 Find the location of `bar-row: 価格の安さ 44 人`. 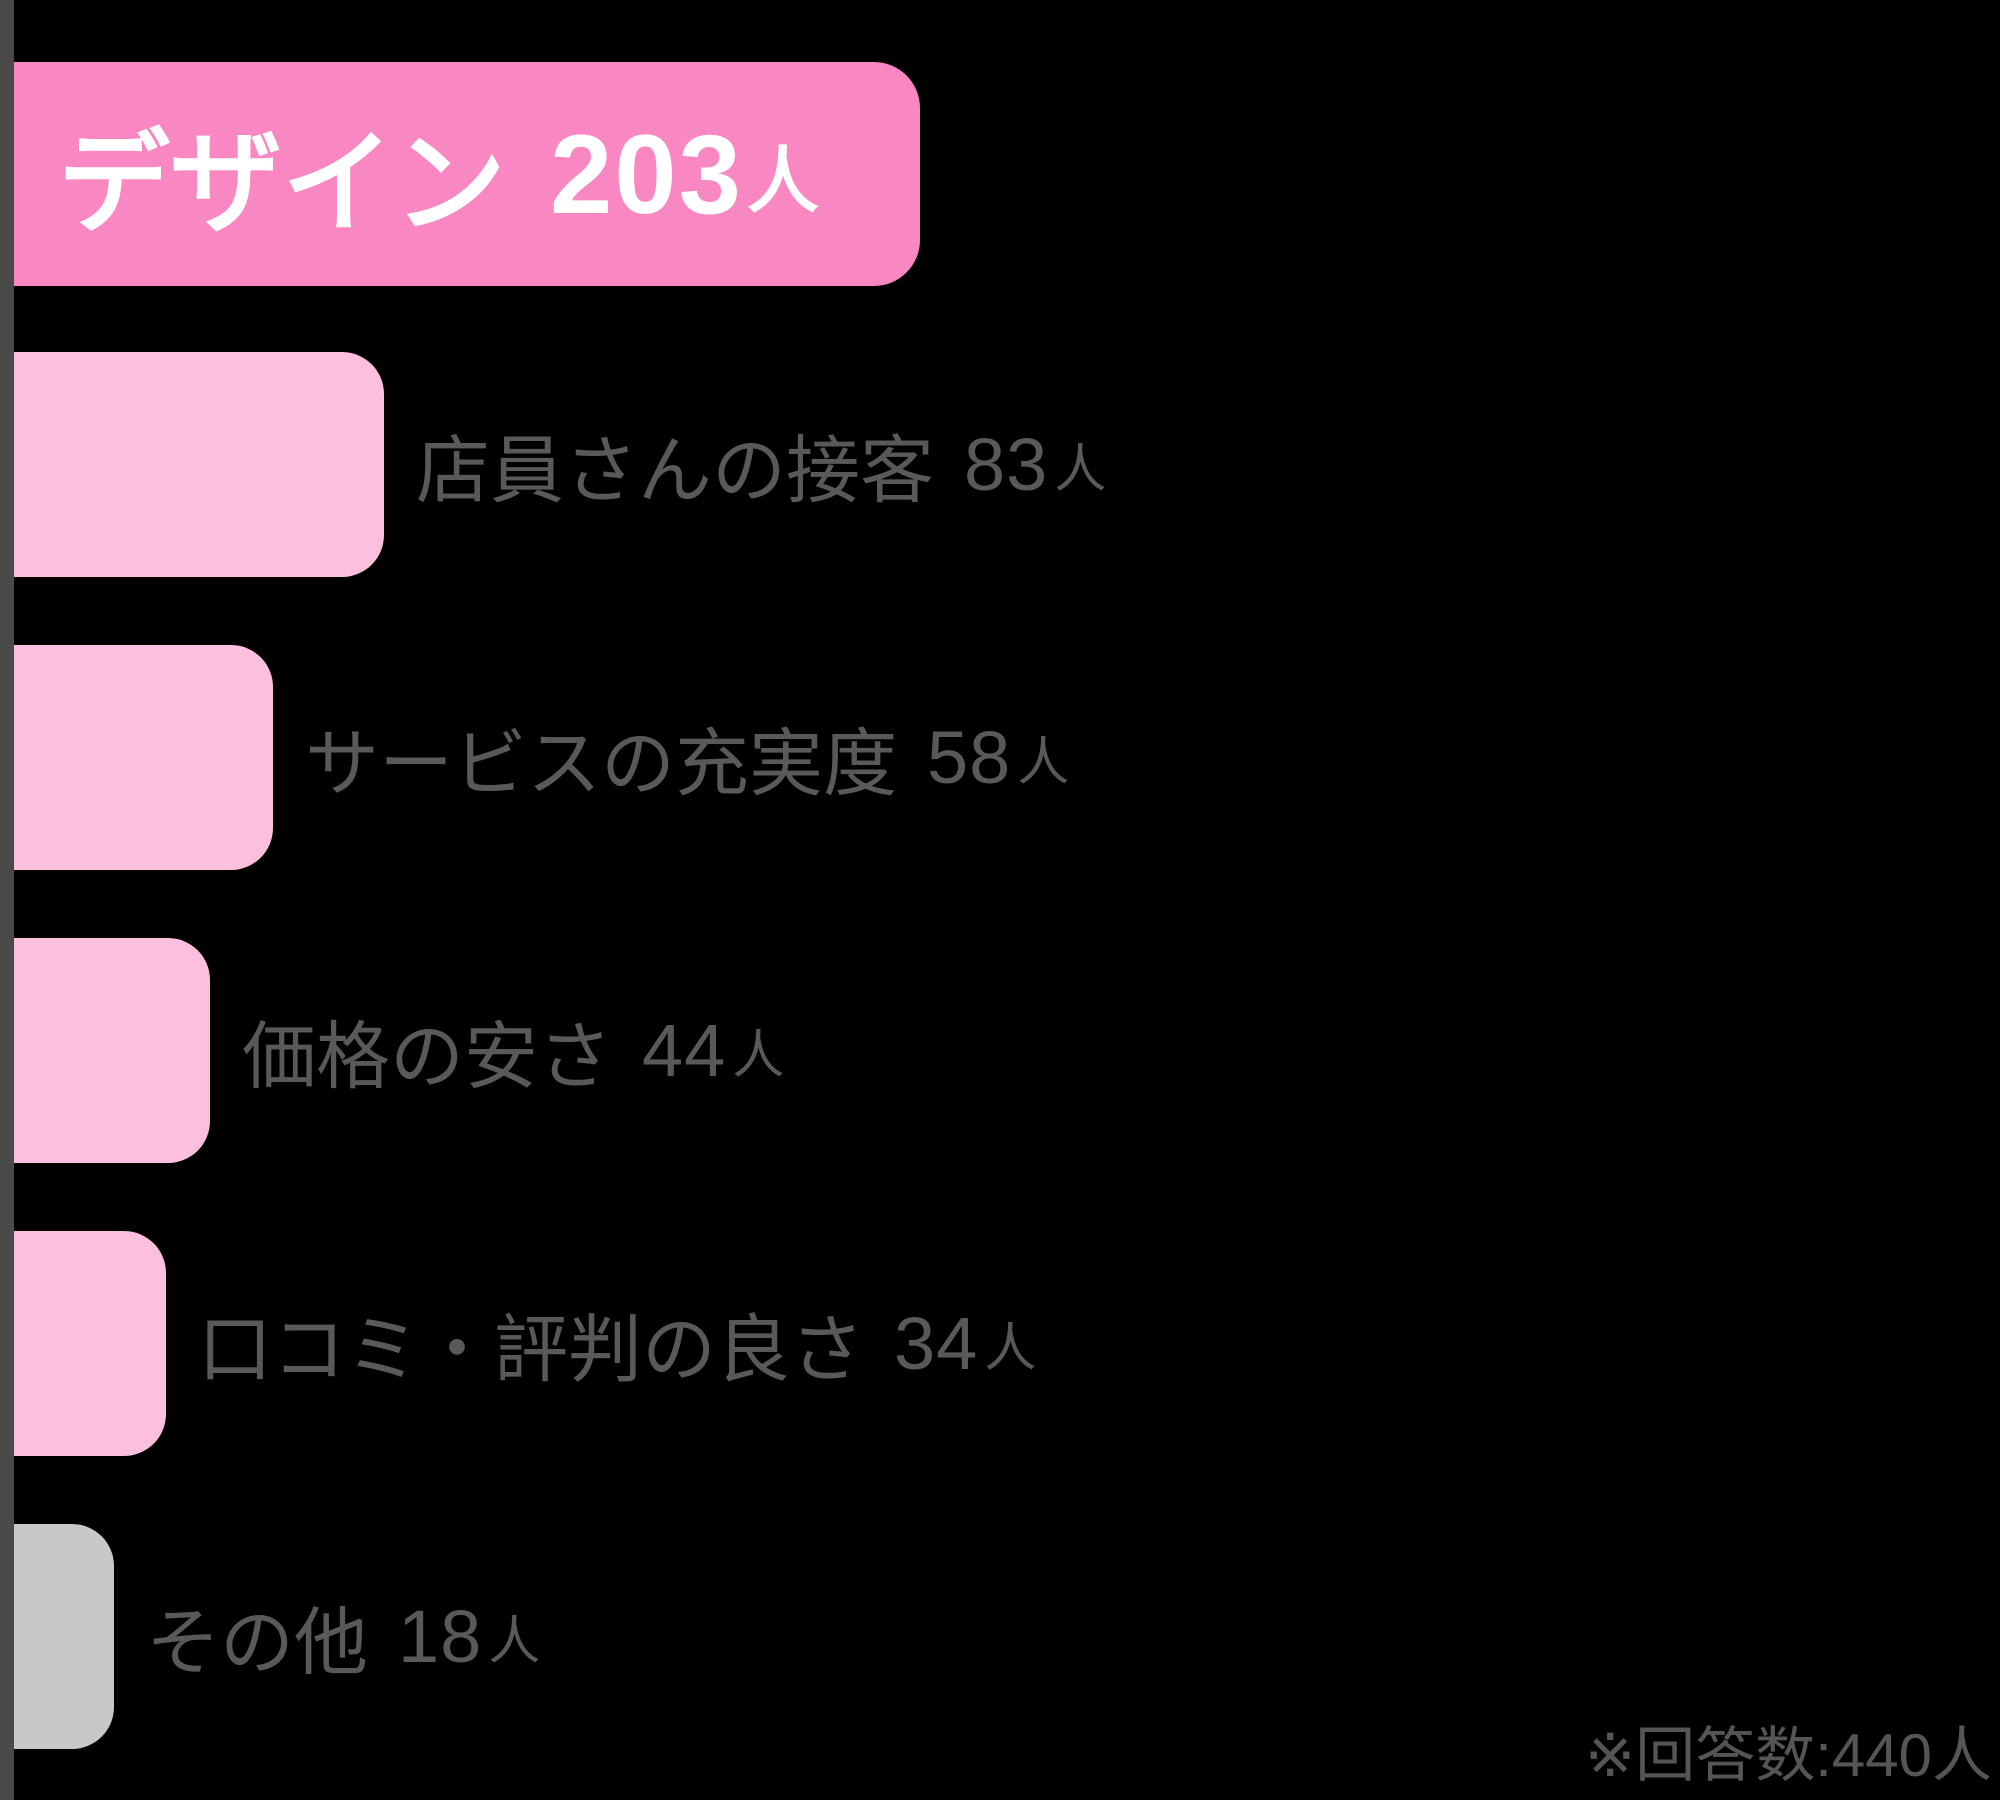

bar-row: 価格の安さ 44 人 is located at coordinates (1000, 1050).